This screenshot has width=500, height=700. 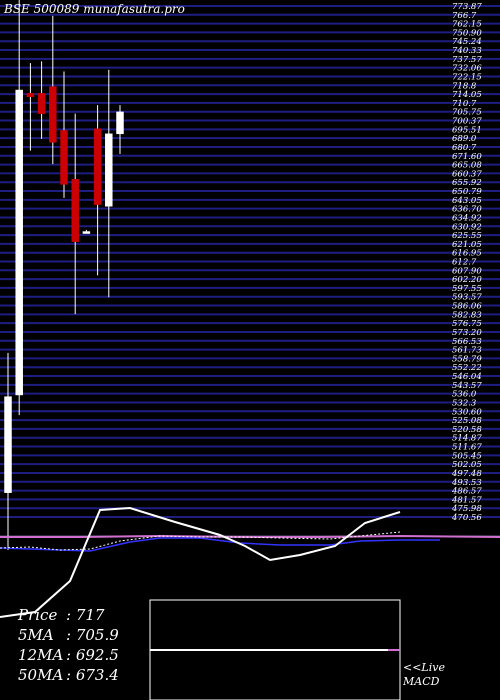 What do you see at coordinates (467, 95) in the screenshot?
I see `price-axis-label: 714.05` at bounding box center [467, 95].